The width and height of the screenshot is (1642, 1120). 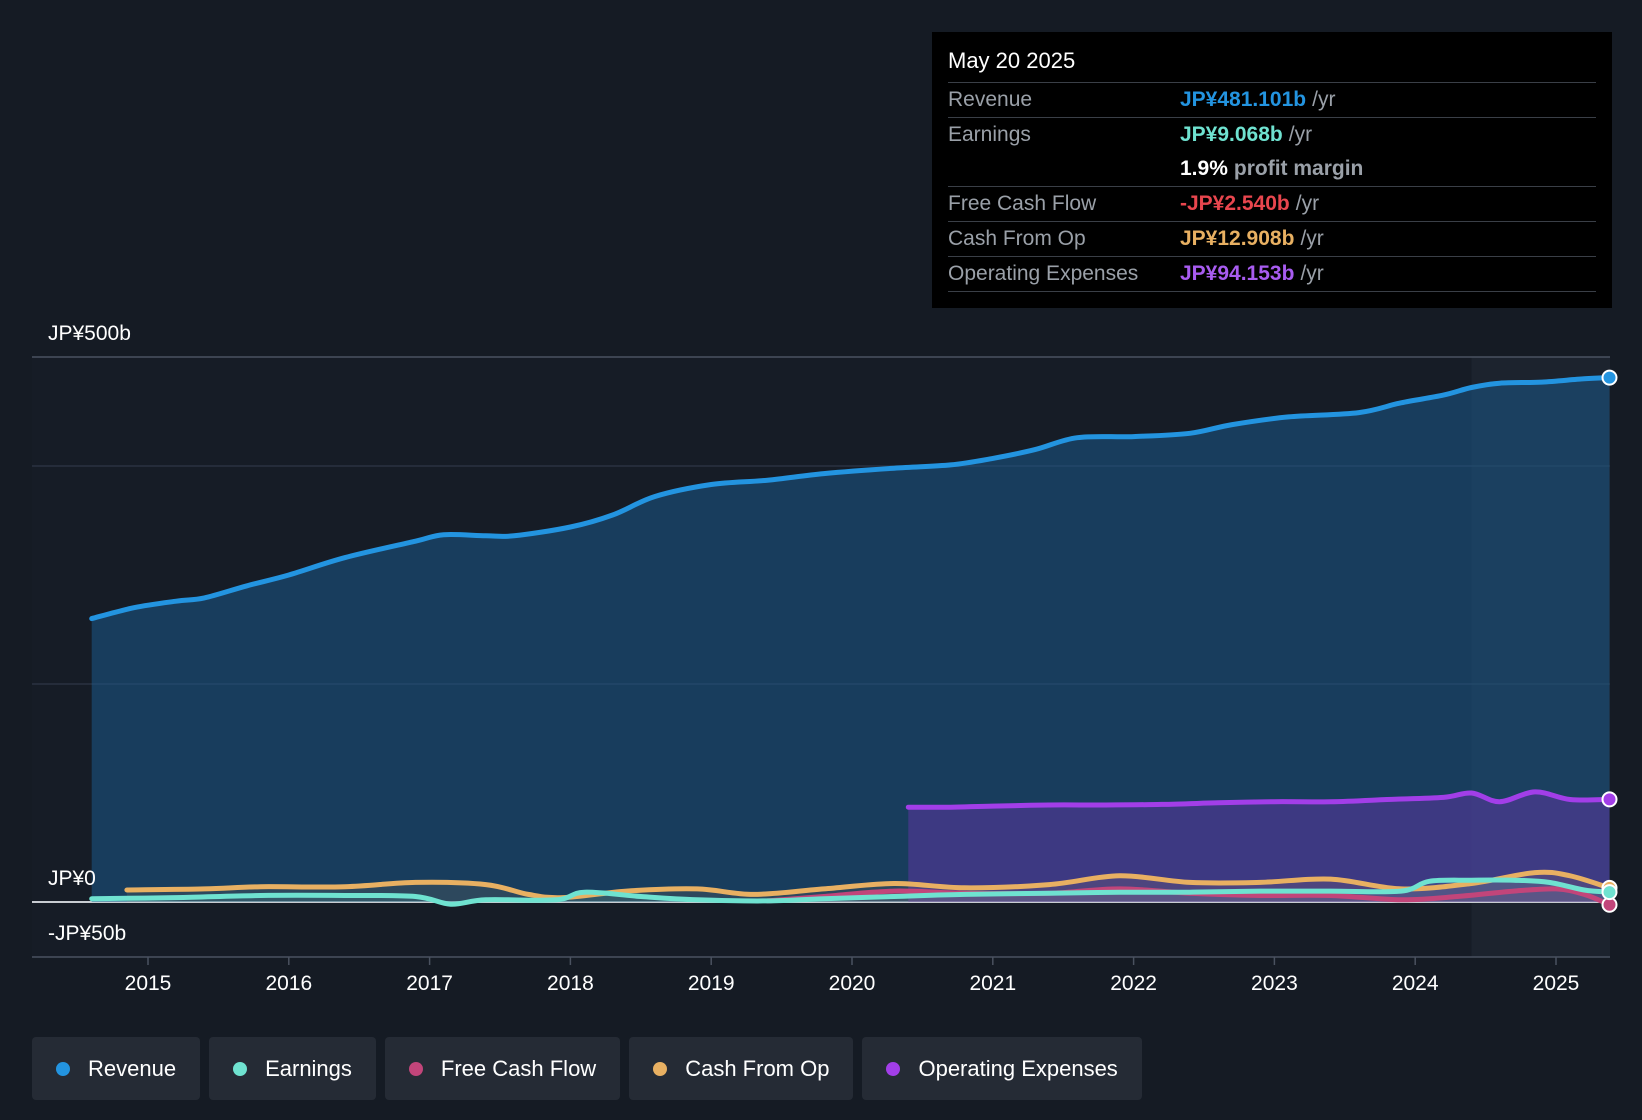 What do you see at coordinates (1609, 799) in the screenshot?
I see `operating-expenses-end-marker` at bounding box center [1609, 799].